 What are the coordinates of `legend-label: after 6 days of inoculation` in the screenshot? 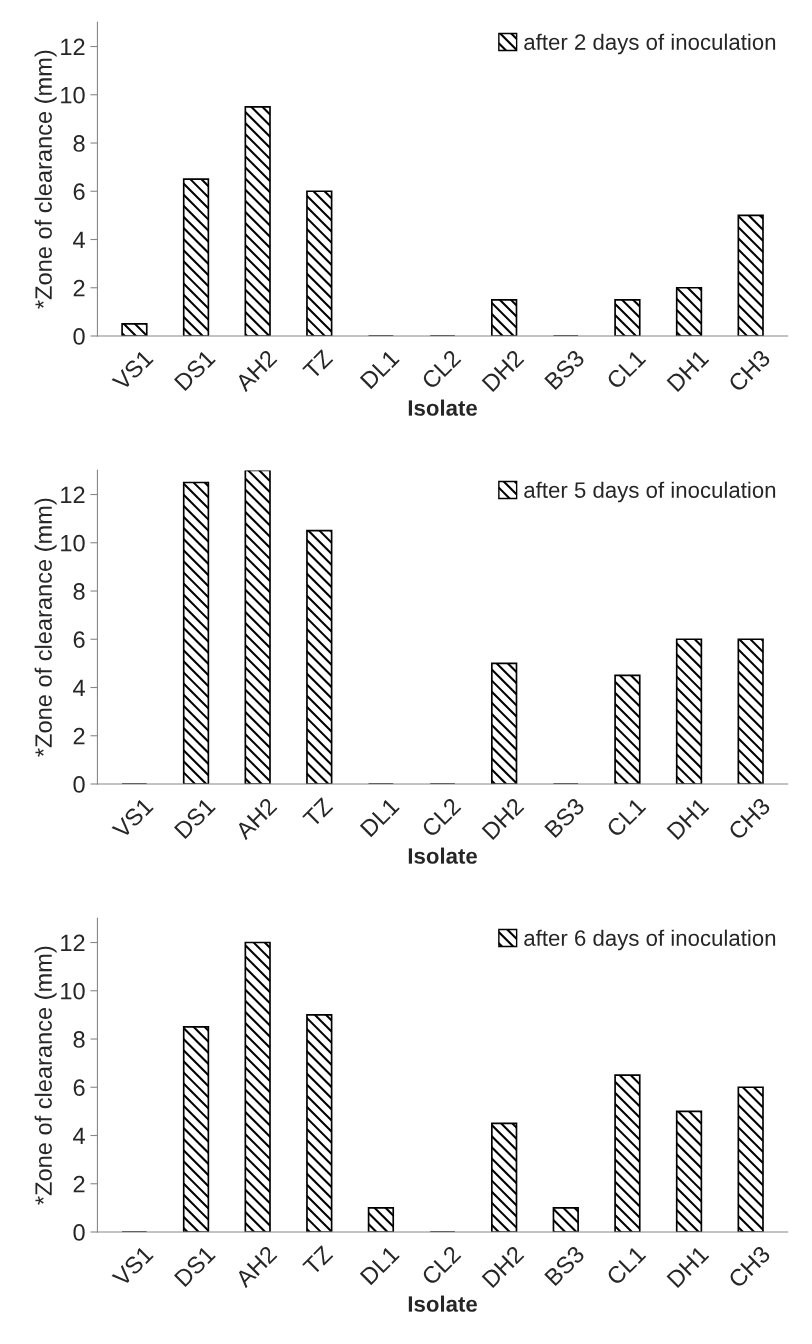 It's located at (650, 940).